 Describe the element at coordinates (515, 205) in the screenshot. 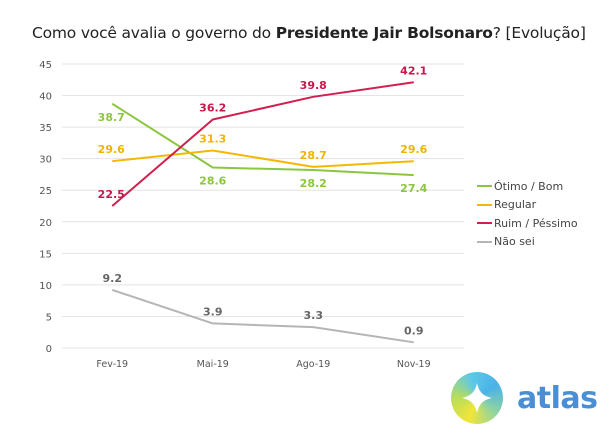

I see `legend-label: Regular` at that location.